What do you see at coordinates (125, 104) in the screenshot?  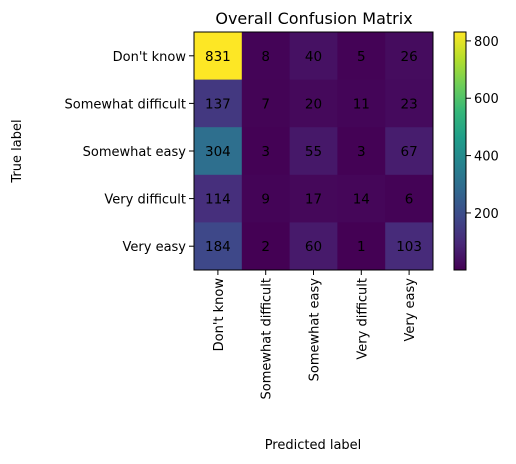 I see `y-tick-label-somewhat-difficult: Somewhat difficult` at bounding box center [125, 104].